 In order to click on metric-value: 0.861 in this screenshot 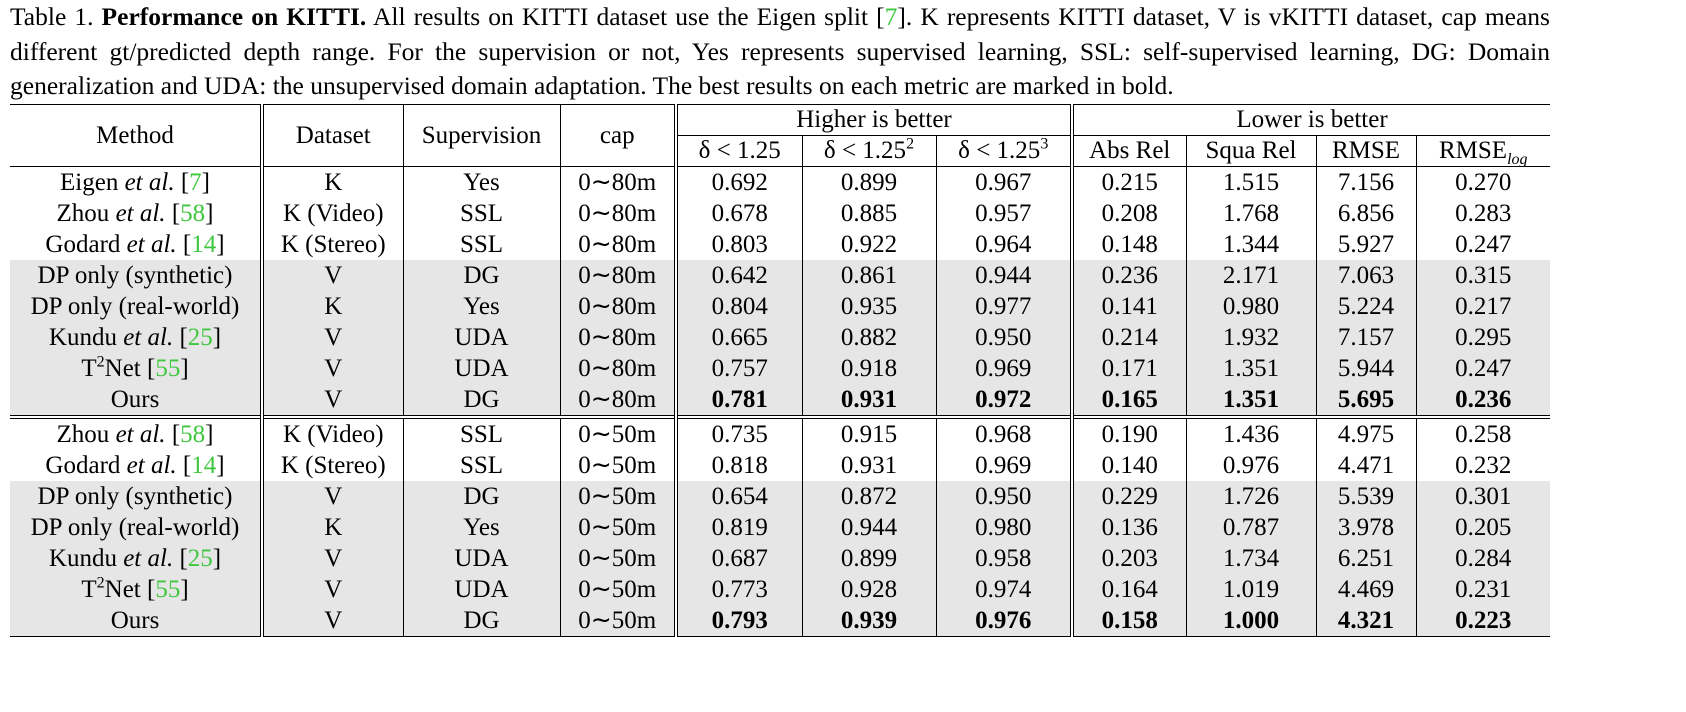, I will do `click(869, 275)`.